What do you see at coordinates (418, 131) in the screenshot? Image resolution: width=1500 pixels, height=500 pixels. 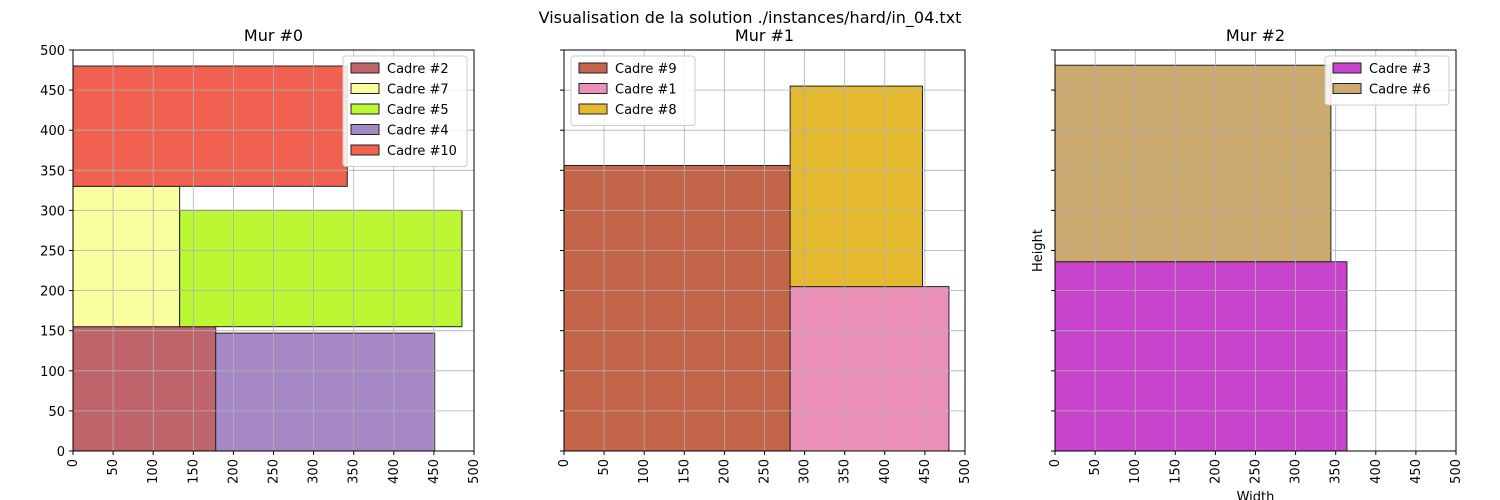 I see `legend-label-3: Cadre #4` at bounding box center [418, 131].